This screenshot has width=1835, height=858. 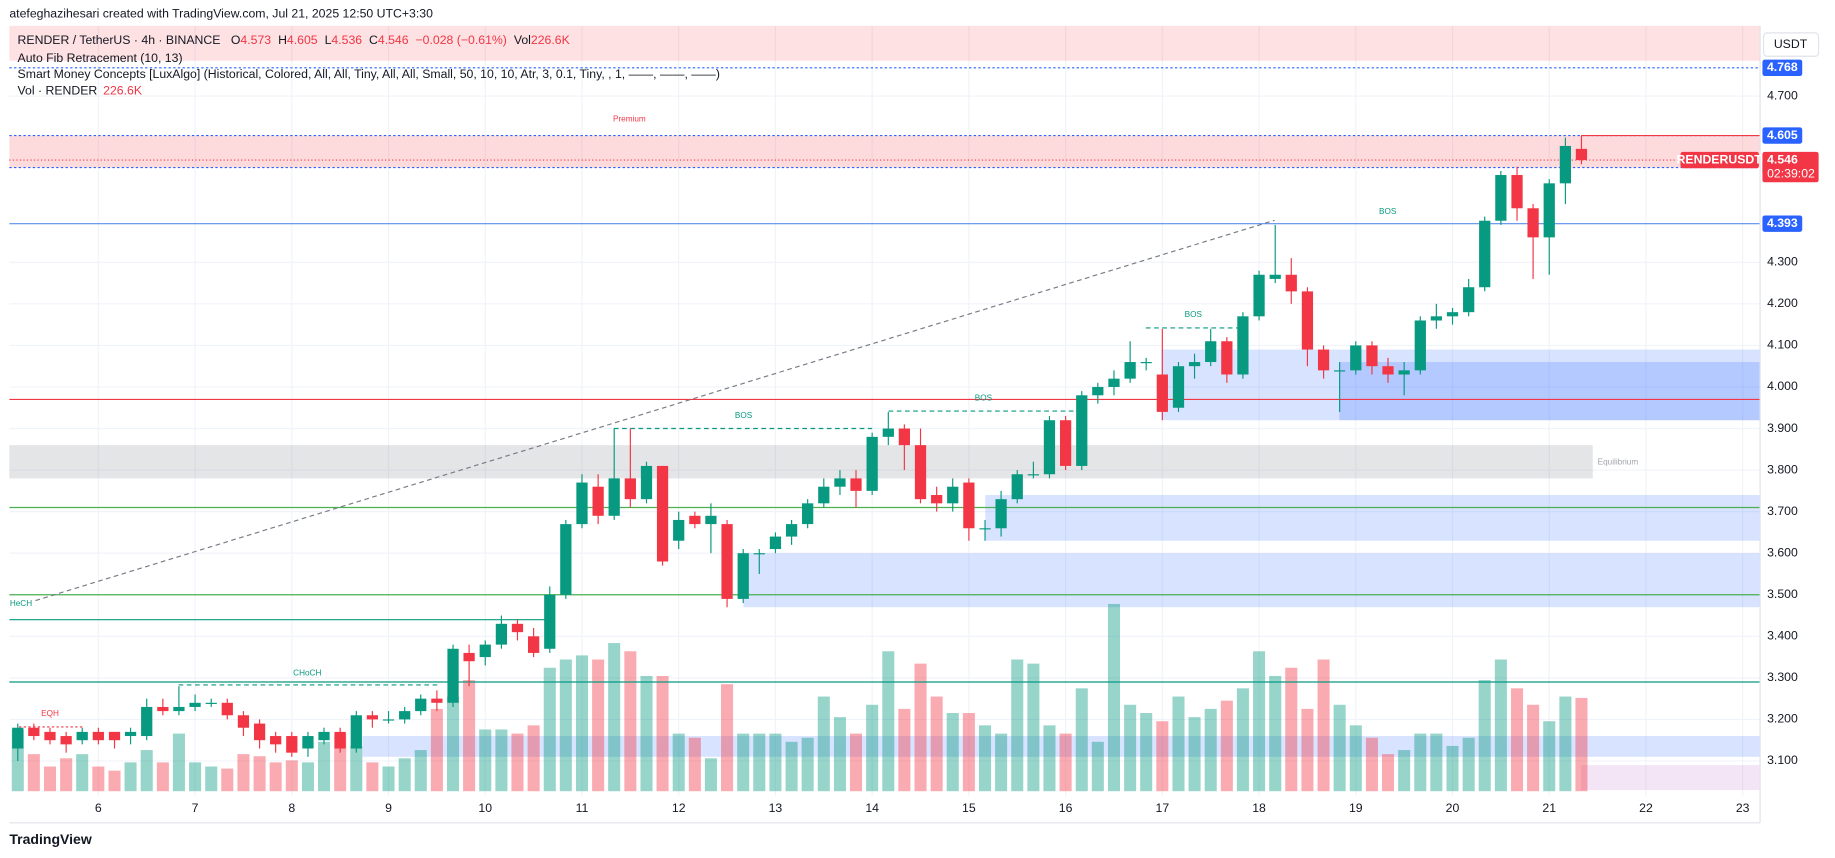 I want to click on x-tick-label: 20, so click(x=1453, y=808).